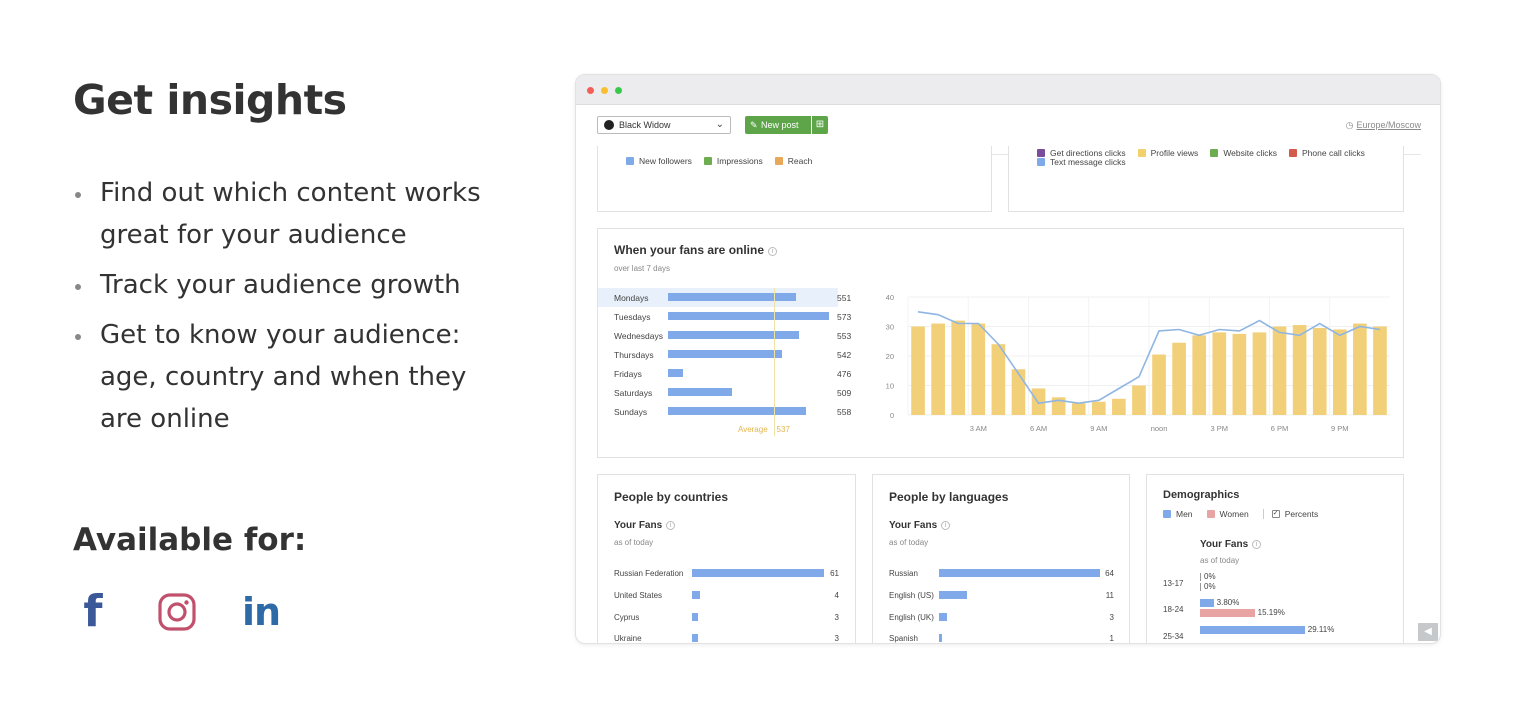  I want to click on legend-label: Women, so click(1234, 514).